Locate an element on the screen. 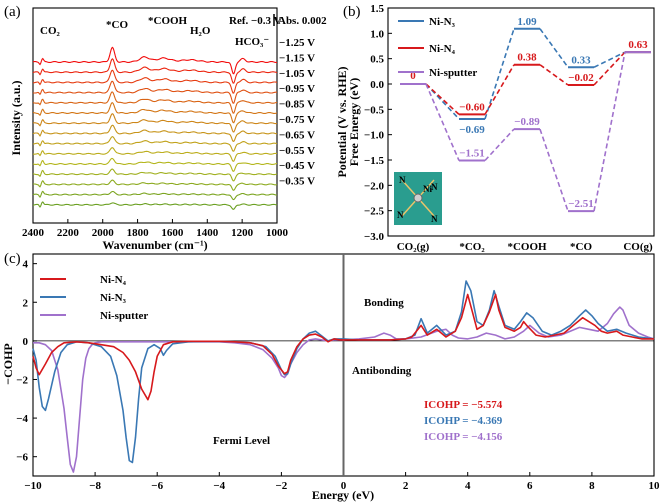 This screenshot has width=661, height=503. icohp-ni-sputter: ICOHP = −4.156 is located at coordinates (463, 437).